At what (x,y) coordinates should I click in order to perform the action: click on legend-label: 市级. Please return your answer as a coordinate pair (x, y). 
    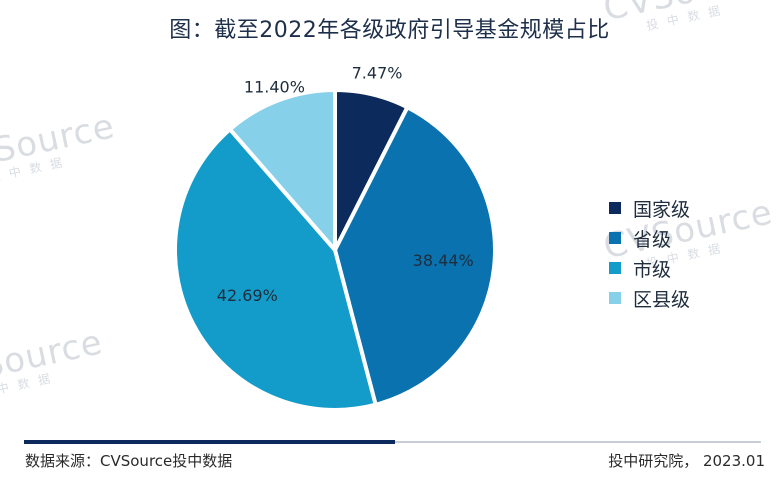
    Looking at the image, I should click on (652, 269).